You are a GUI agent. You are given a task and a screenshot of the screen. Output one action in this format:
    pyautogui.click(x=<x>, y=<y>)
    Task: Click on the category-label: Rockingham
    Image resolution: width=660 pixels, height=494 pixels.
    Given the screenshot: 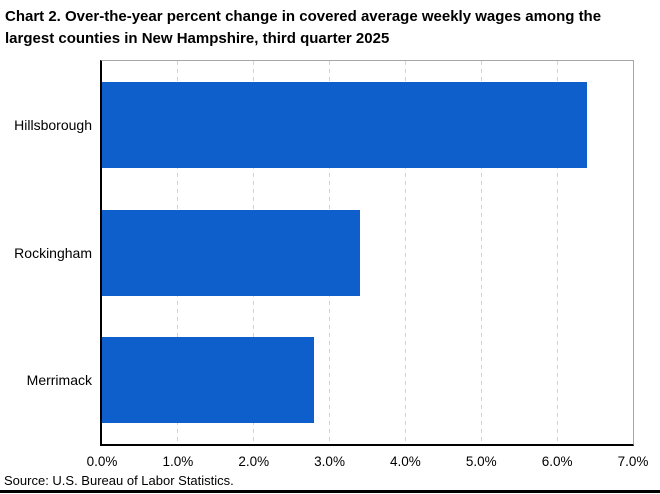 What is the action you would take?
    pyautogui.click(x=53, y=252)
    